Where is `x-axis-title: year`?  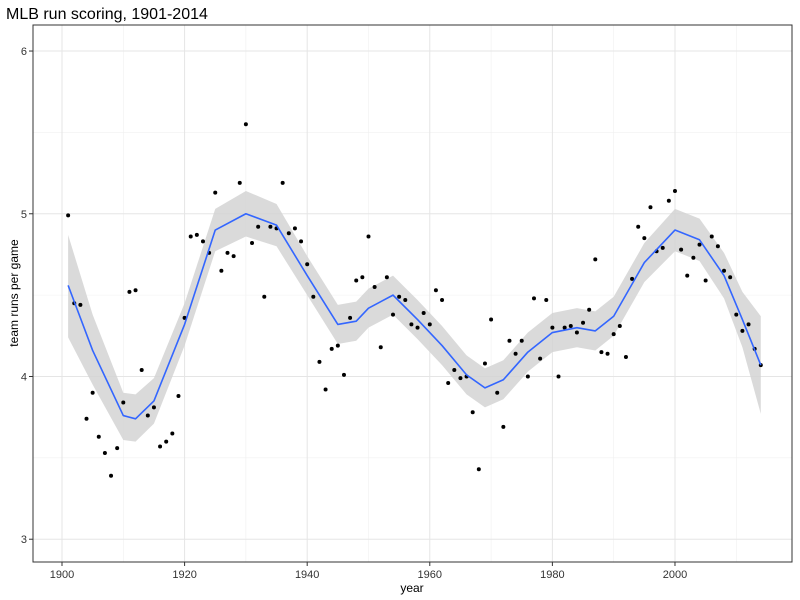 x-axis-title: year is located at coordinates (411, 588).